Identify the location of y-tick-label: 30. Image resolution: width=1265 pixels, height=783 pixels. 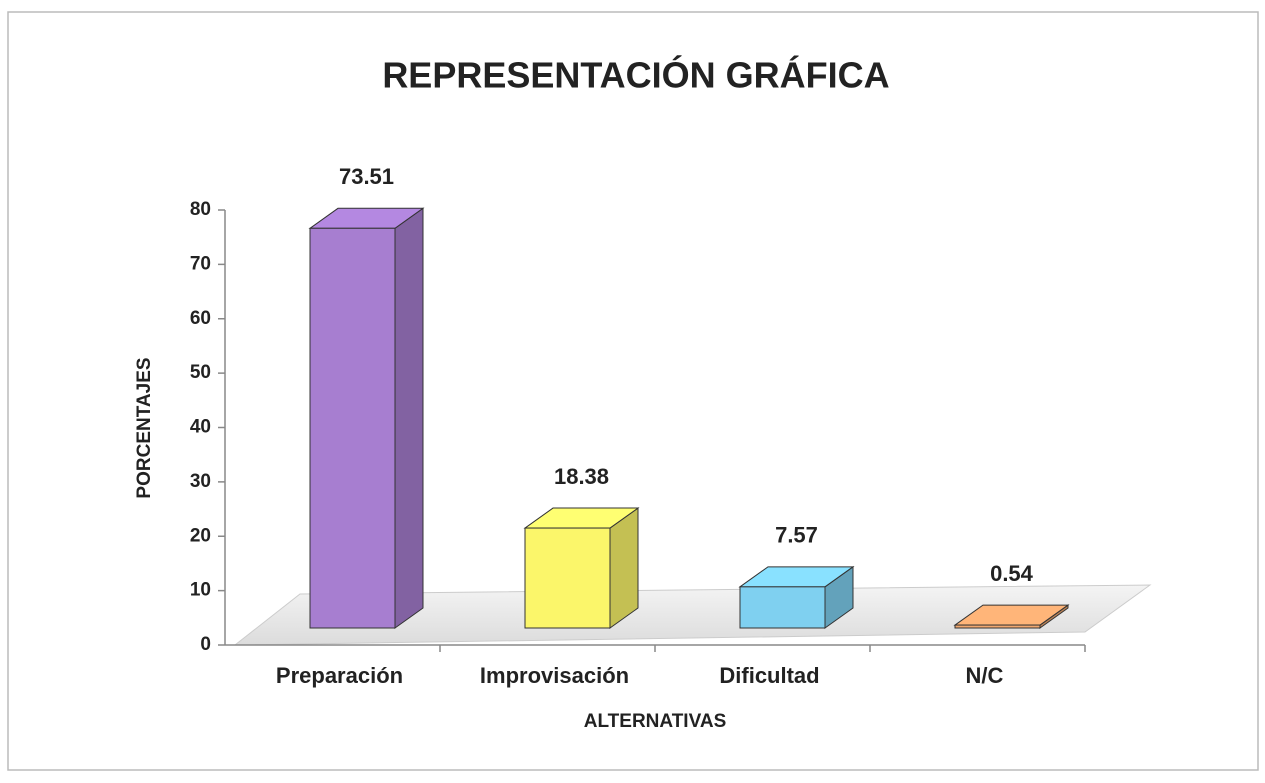
(200, 481).